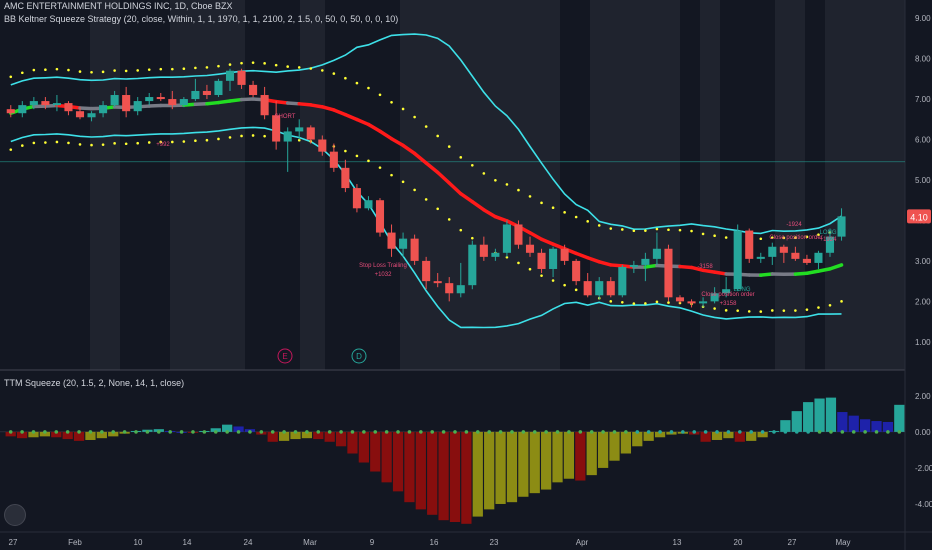 The image size is (932, 550). I want to click on last-price-label: 4.10, so click(919, 217).